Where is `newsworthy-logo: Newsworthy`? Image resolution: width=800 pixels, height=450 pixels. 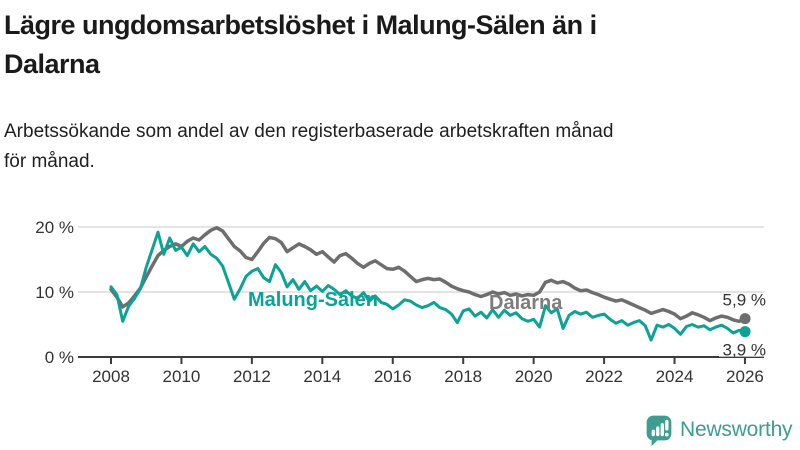 newsworthy-logo: Newsworthy is located at coordinates (719, 430).